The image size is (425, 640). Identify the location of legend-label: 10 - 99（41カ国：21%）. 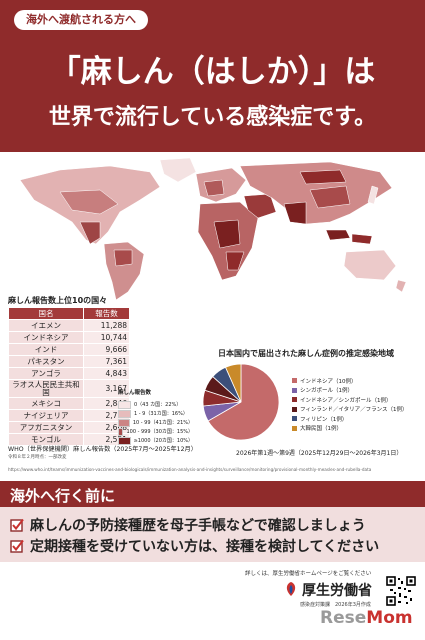
(162, 423).